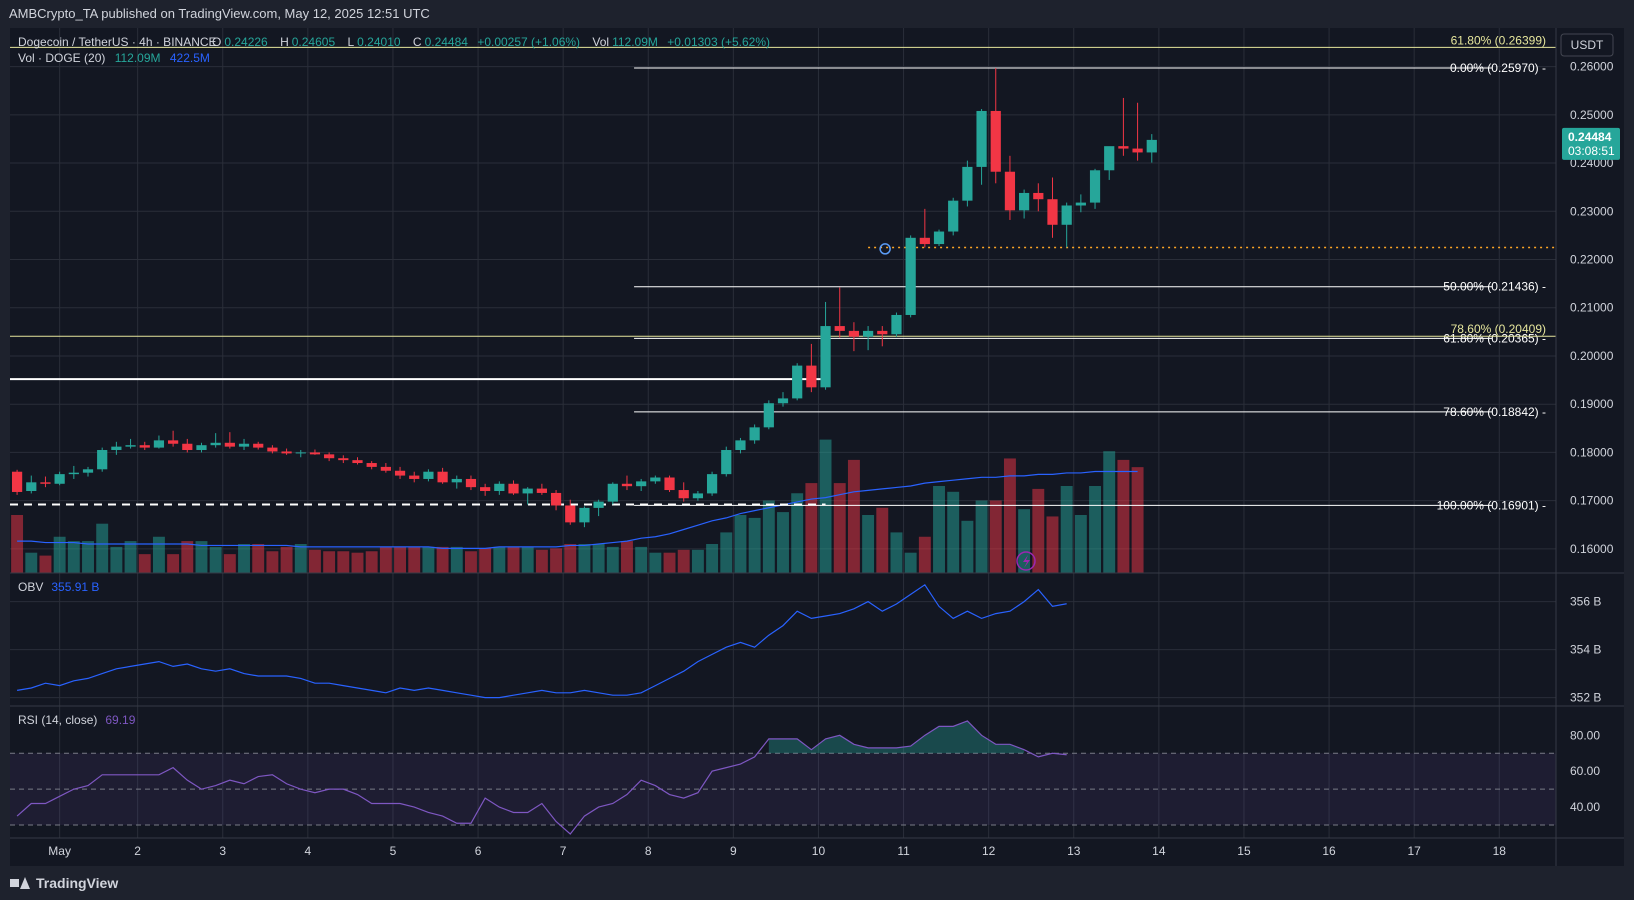 The width and height of the screenshot is (1634, 900). I want to click on lightning-icon, so click(1026, 561).